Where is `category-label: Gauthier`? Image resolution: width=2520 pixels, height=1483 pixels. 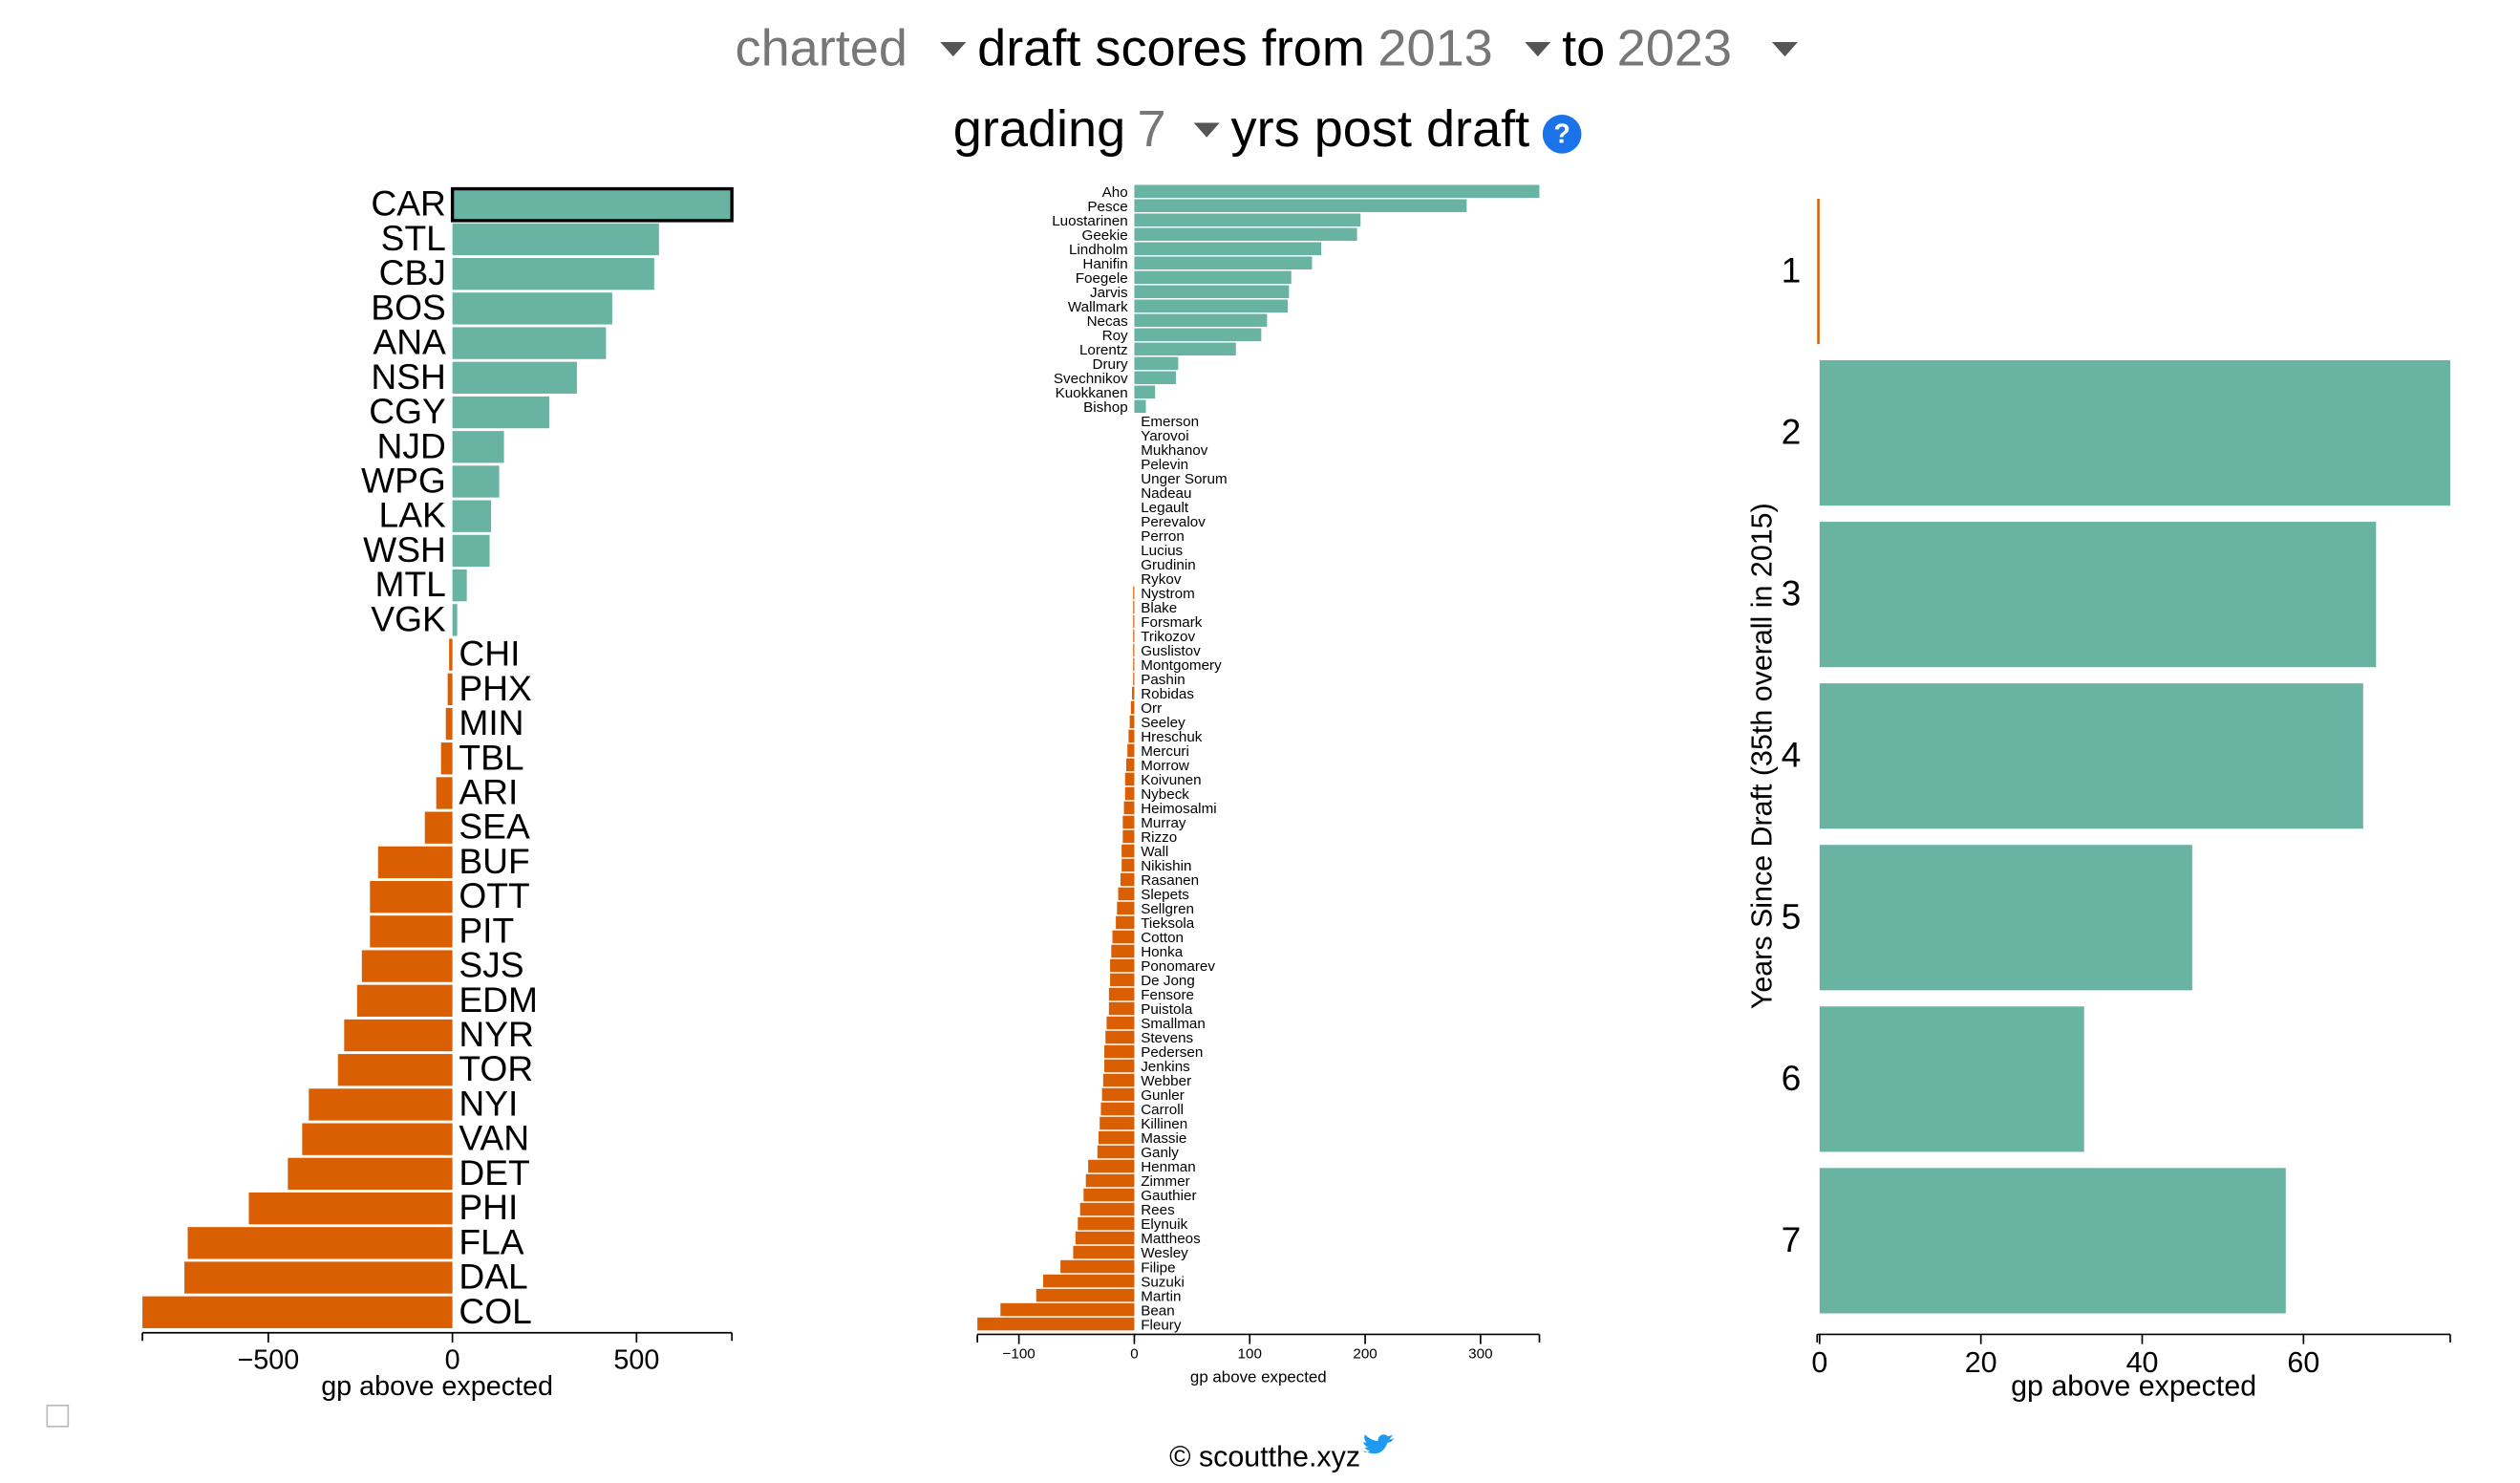 category-label: Gauthier is located at coordinates (1168, 1196).